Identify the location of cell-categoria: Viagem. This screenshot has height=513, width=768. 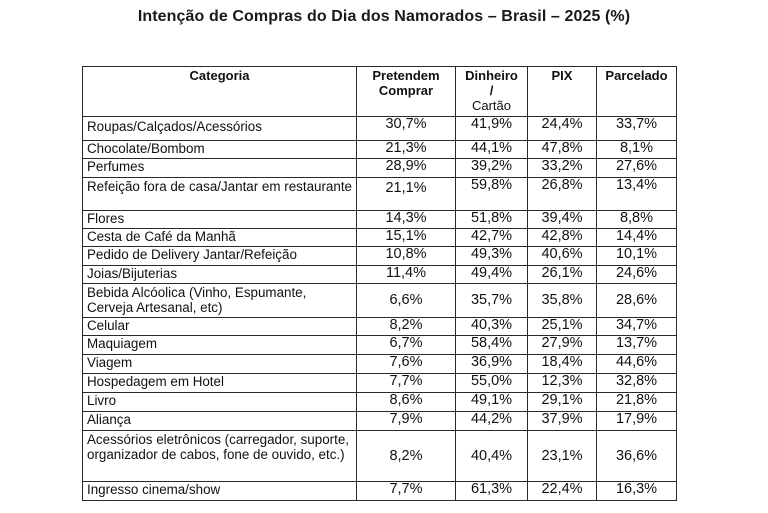
(219, 364).